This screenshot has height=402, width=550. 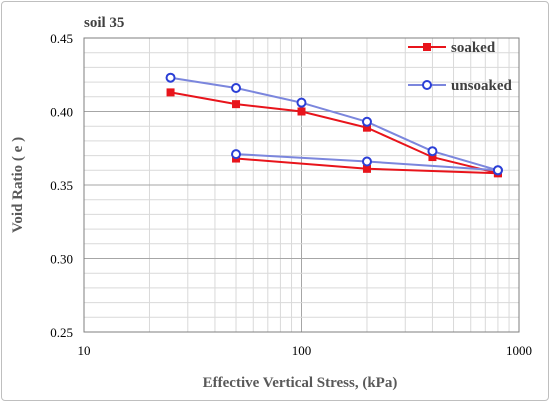 What do you see at coordinates (61, 38) in the screenshot?
I see `y-tick-label: 0.45` at bounding box center [61, 38].